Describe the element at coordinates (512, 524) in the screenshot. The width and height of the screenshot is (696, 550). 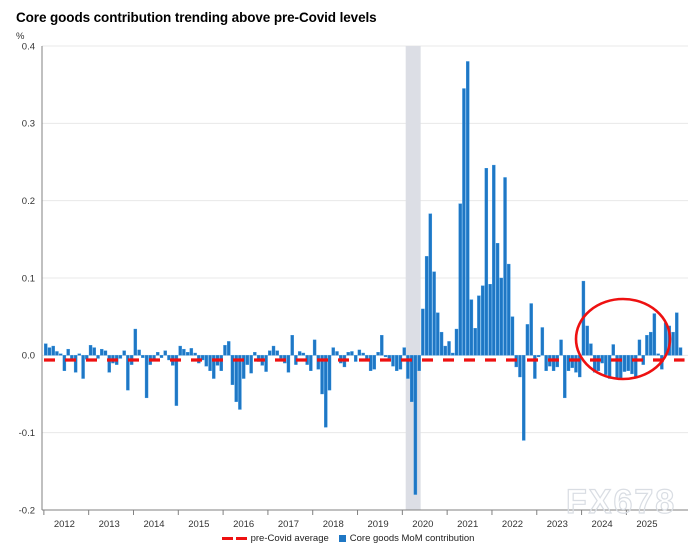
I see `x-tick-label: 2022` at that location.